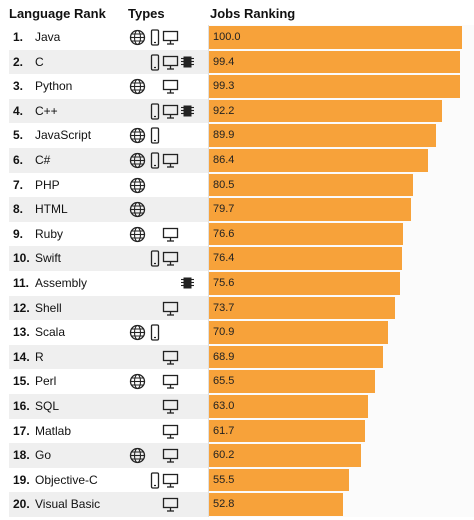  Describe the element at coordinates (224, 455) in the screenshot. I see `bar-value-label: 60.2` at that location.